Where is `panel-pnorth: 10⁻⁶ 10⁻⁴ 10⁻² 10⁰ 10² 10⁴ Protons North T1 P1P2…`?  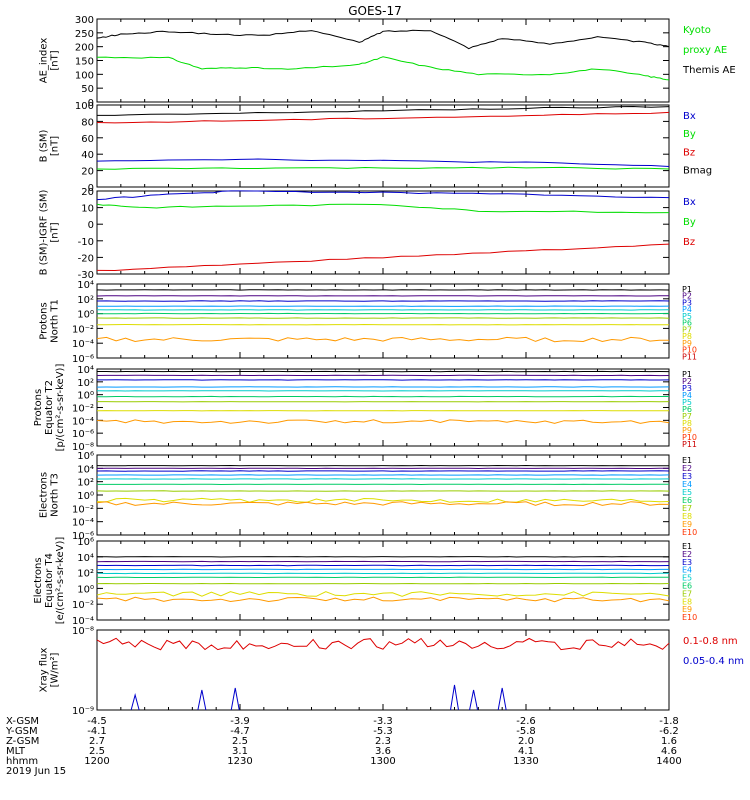
panel-pnorth: 10⁻⁶ 10⁻⁴ 10⁻² 10⁰ 10² 10⁴ Protons North T1 P1P2… is located at coordinates (368, 322).